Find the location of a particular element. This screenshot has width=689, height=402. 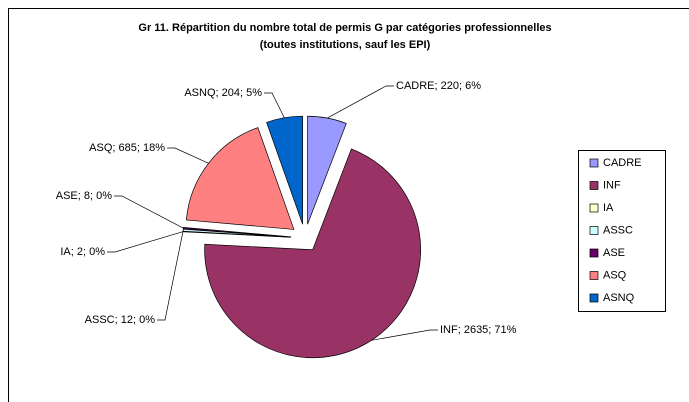

legend-label: IA is located at coordinates (608, 208).